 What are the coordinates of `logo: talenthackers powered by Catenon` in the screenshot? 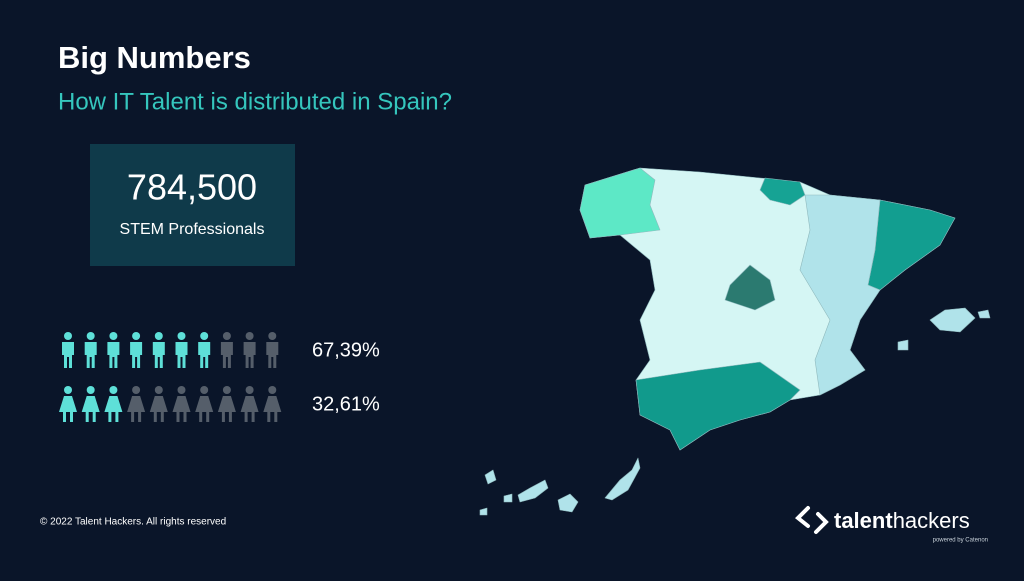 It's located at (891, 525).